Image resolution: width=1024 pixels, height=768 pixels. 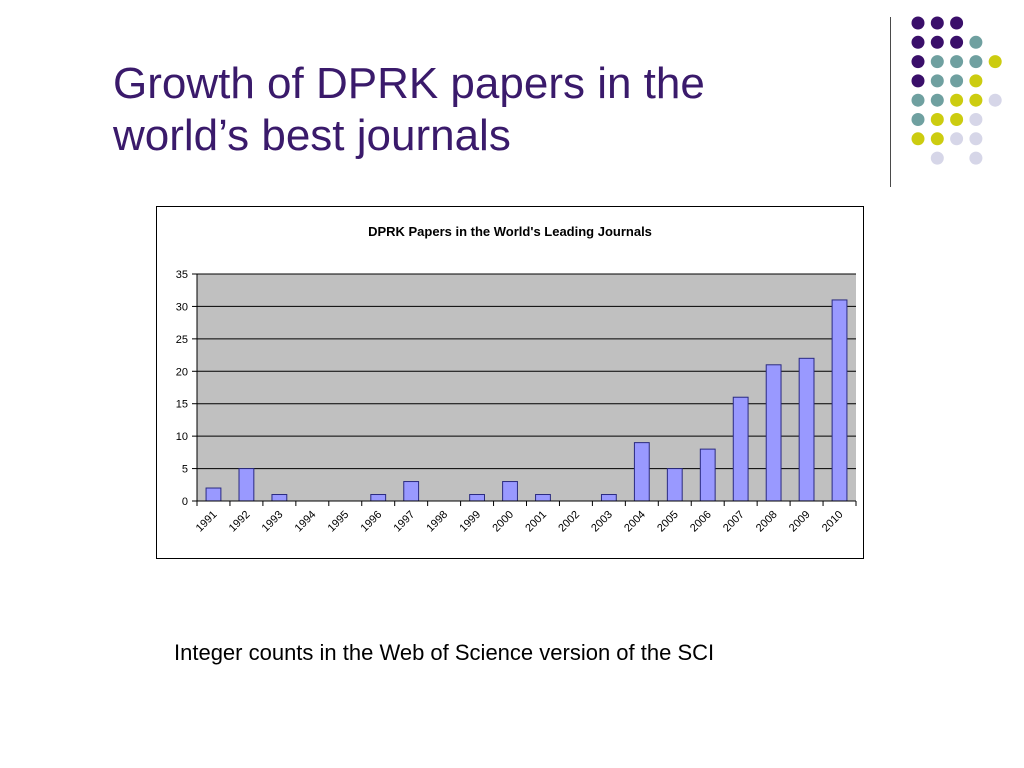 What do you see at coordinates (641, 472) in the screenshot?
I see `bar-2004` at bounding box center [641, 472].